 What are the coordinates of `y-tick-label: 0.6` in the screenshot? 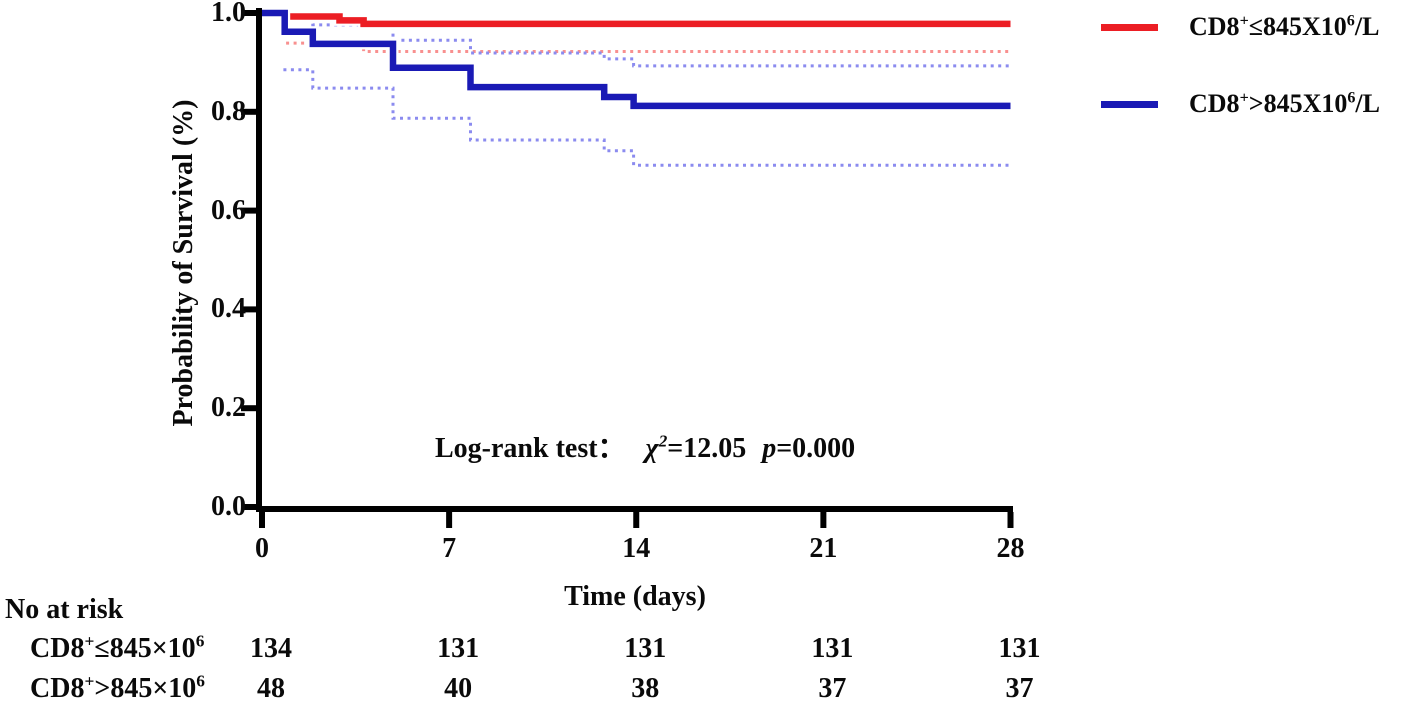 It's located at (228, 210).